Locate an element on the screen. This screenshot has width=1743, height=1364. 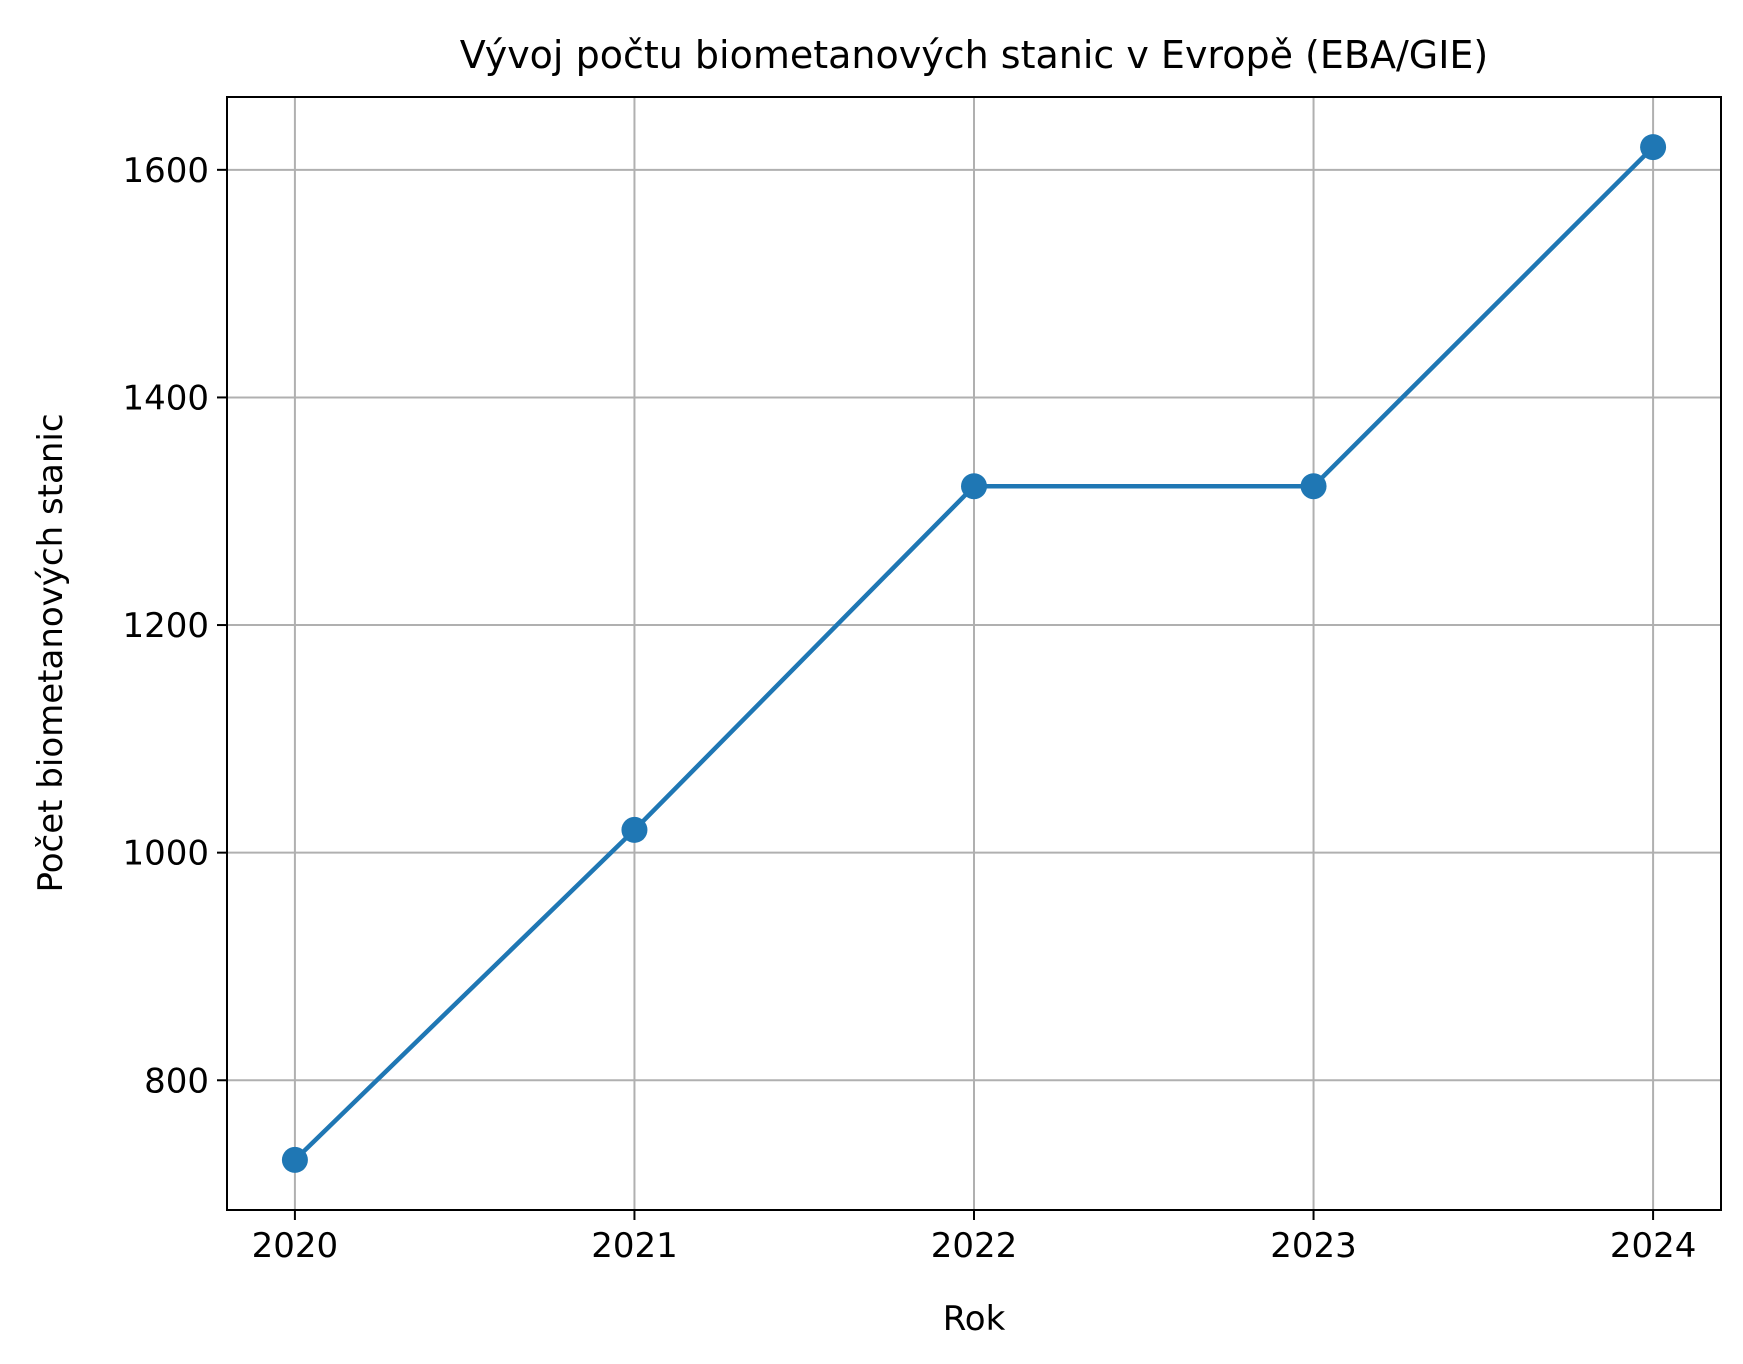
x-tick-label: 2020 is located at coordinates (295, 1246).